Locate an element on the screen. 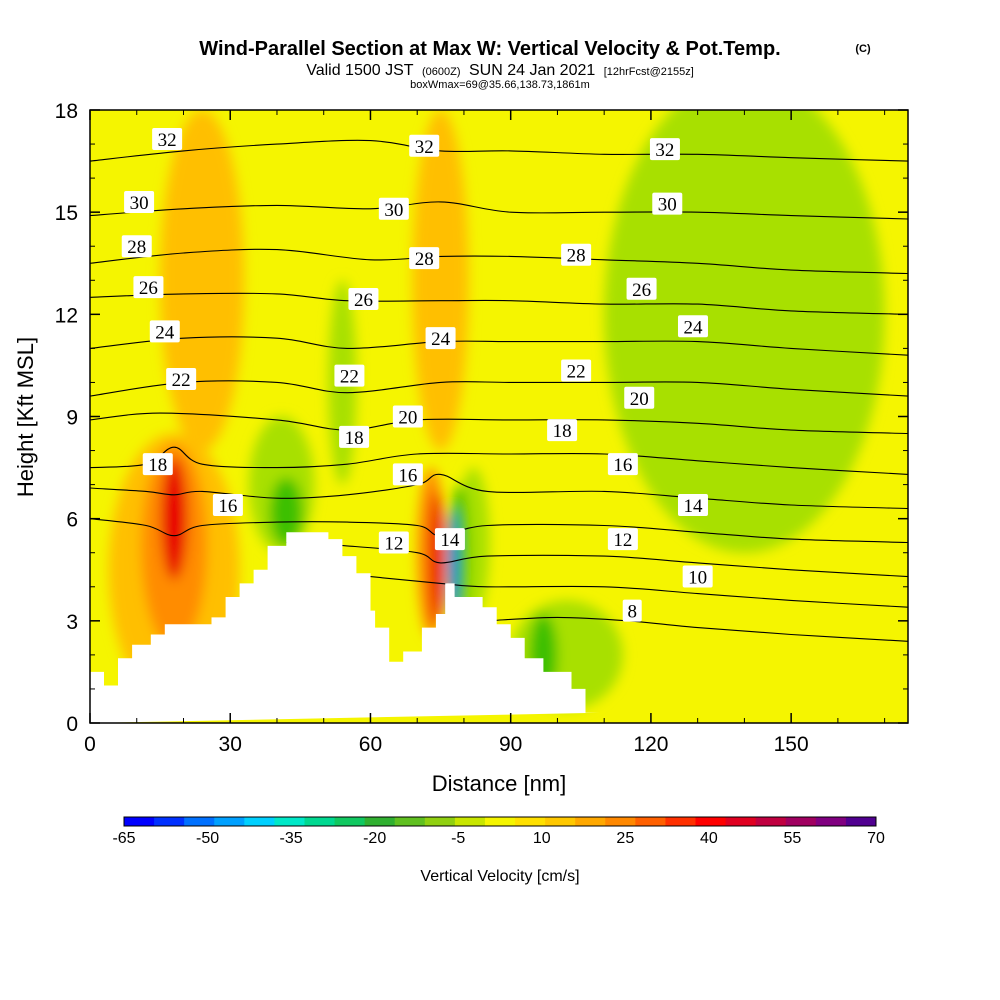  y-tick-label: 18 is located at coordinates (66, 111).